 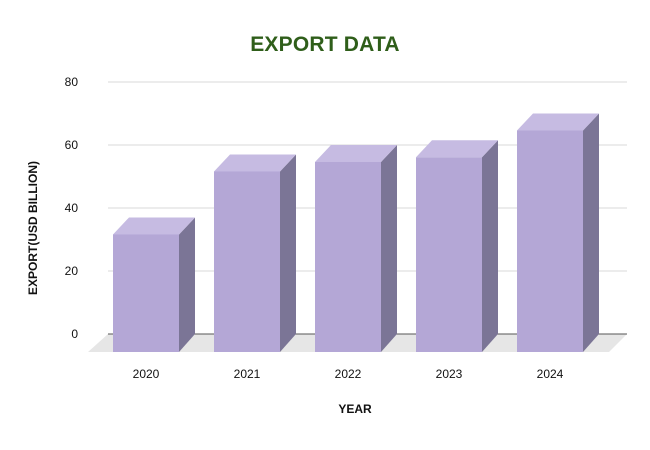 I want to click on y-tick-label: 20, so click(x=72, y=271).